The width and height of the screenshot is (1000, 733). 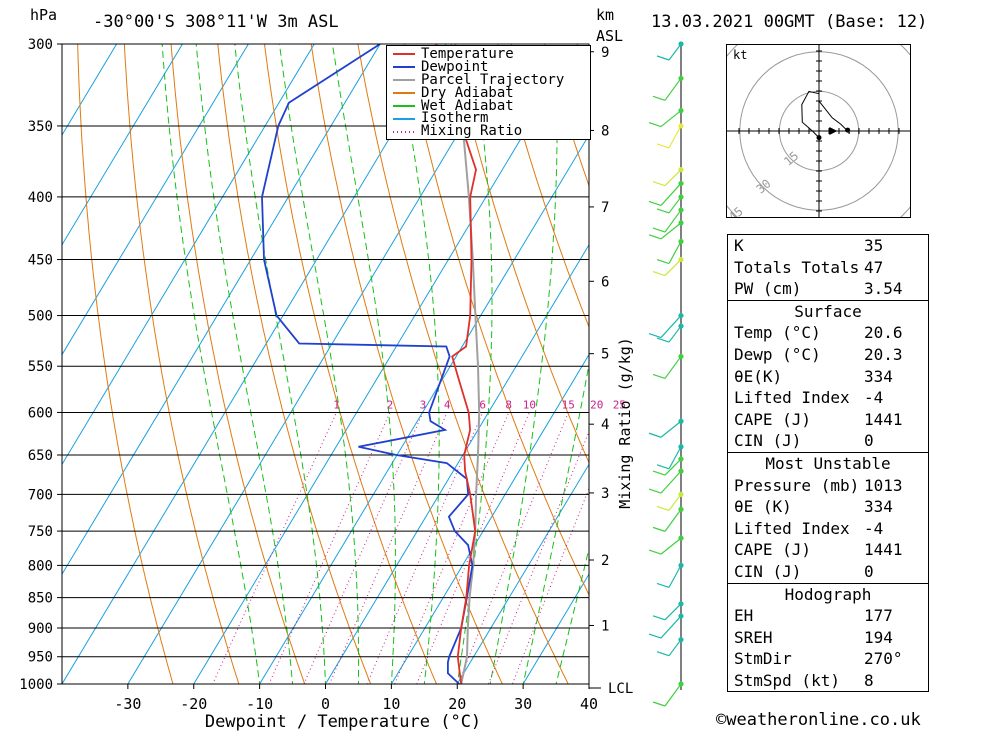 I want to click on temperature-tick-label: 10, so click(x=391, y=704).